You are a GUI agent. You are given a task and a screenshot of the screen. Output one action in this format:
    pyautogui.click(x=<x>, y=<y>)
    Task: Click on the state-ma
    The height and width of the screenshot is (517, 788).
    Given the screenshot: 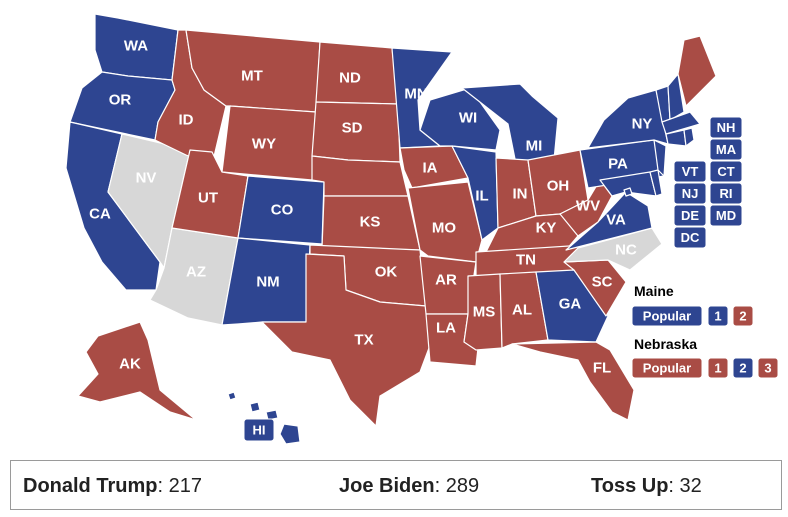 What is the action you would take?
    pyautogui.click(x=681, y=123)
    